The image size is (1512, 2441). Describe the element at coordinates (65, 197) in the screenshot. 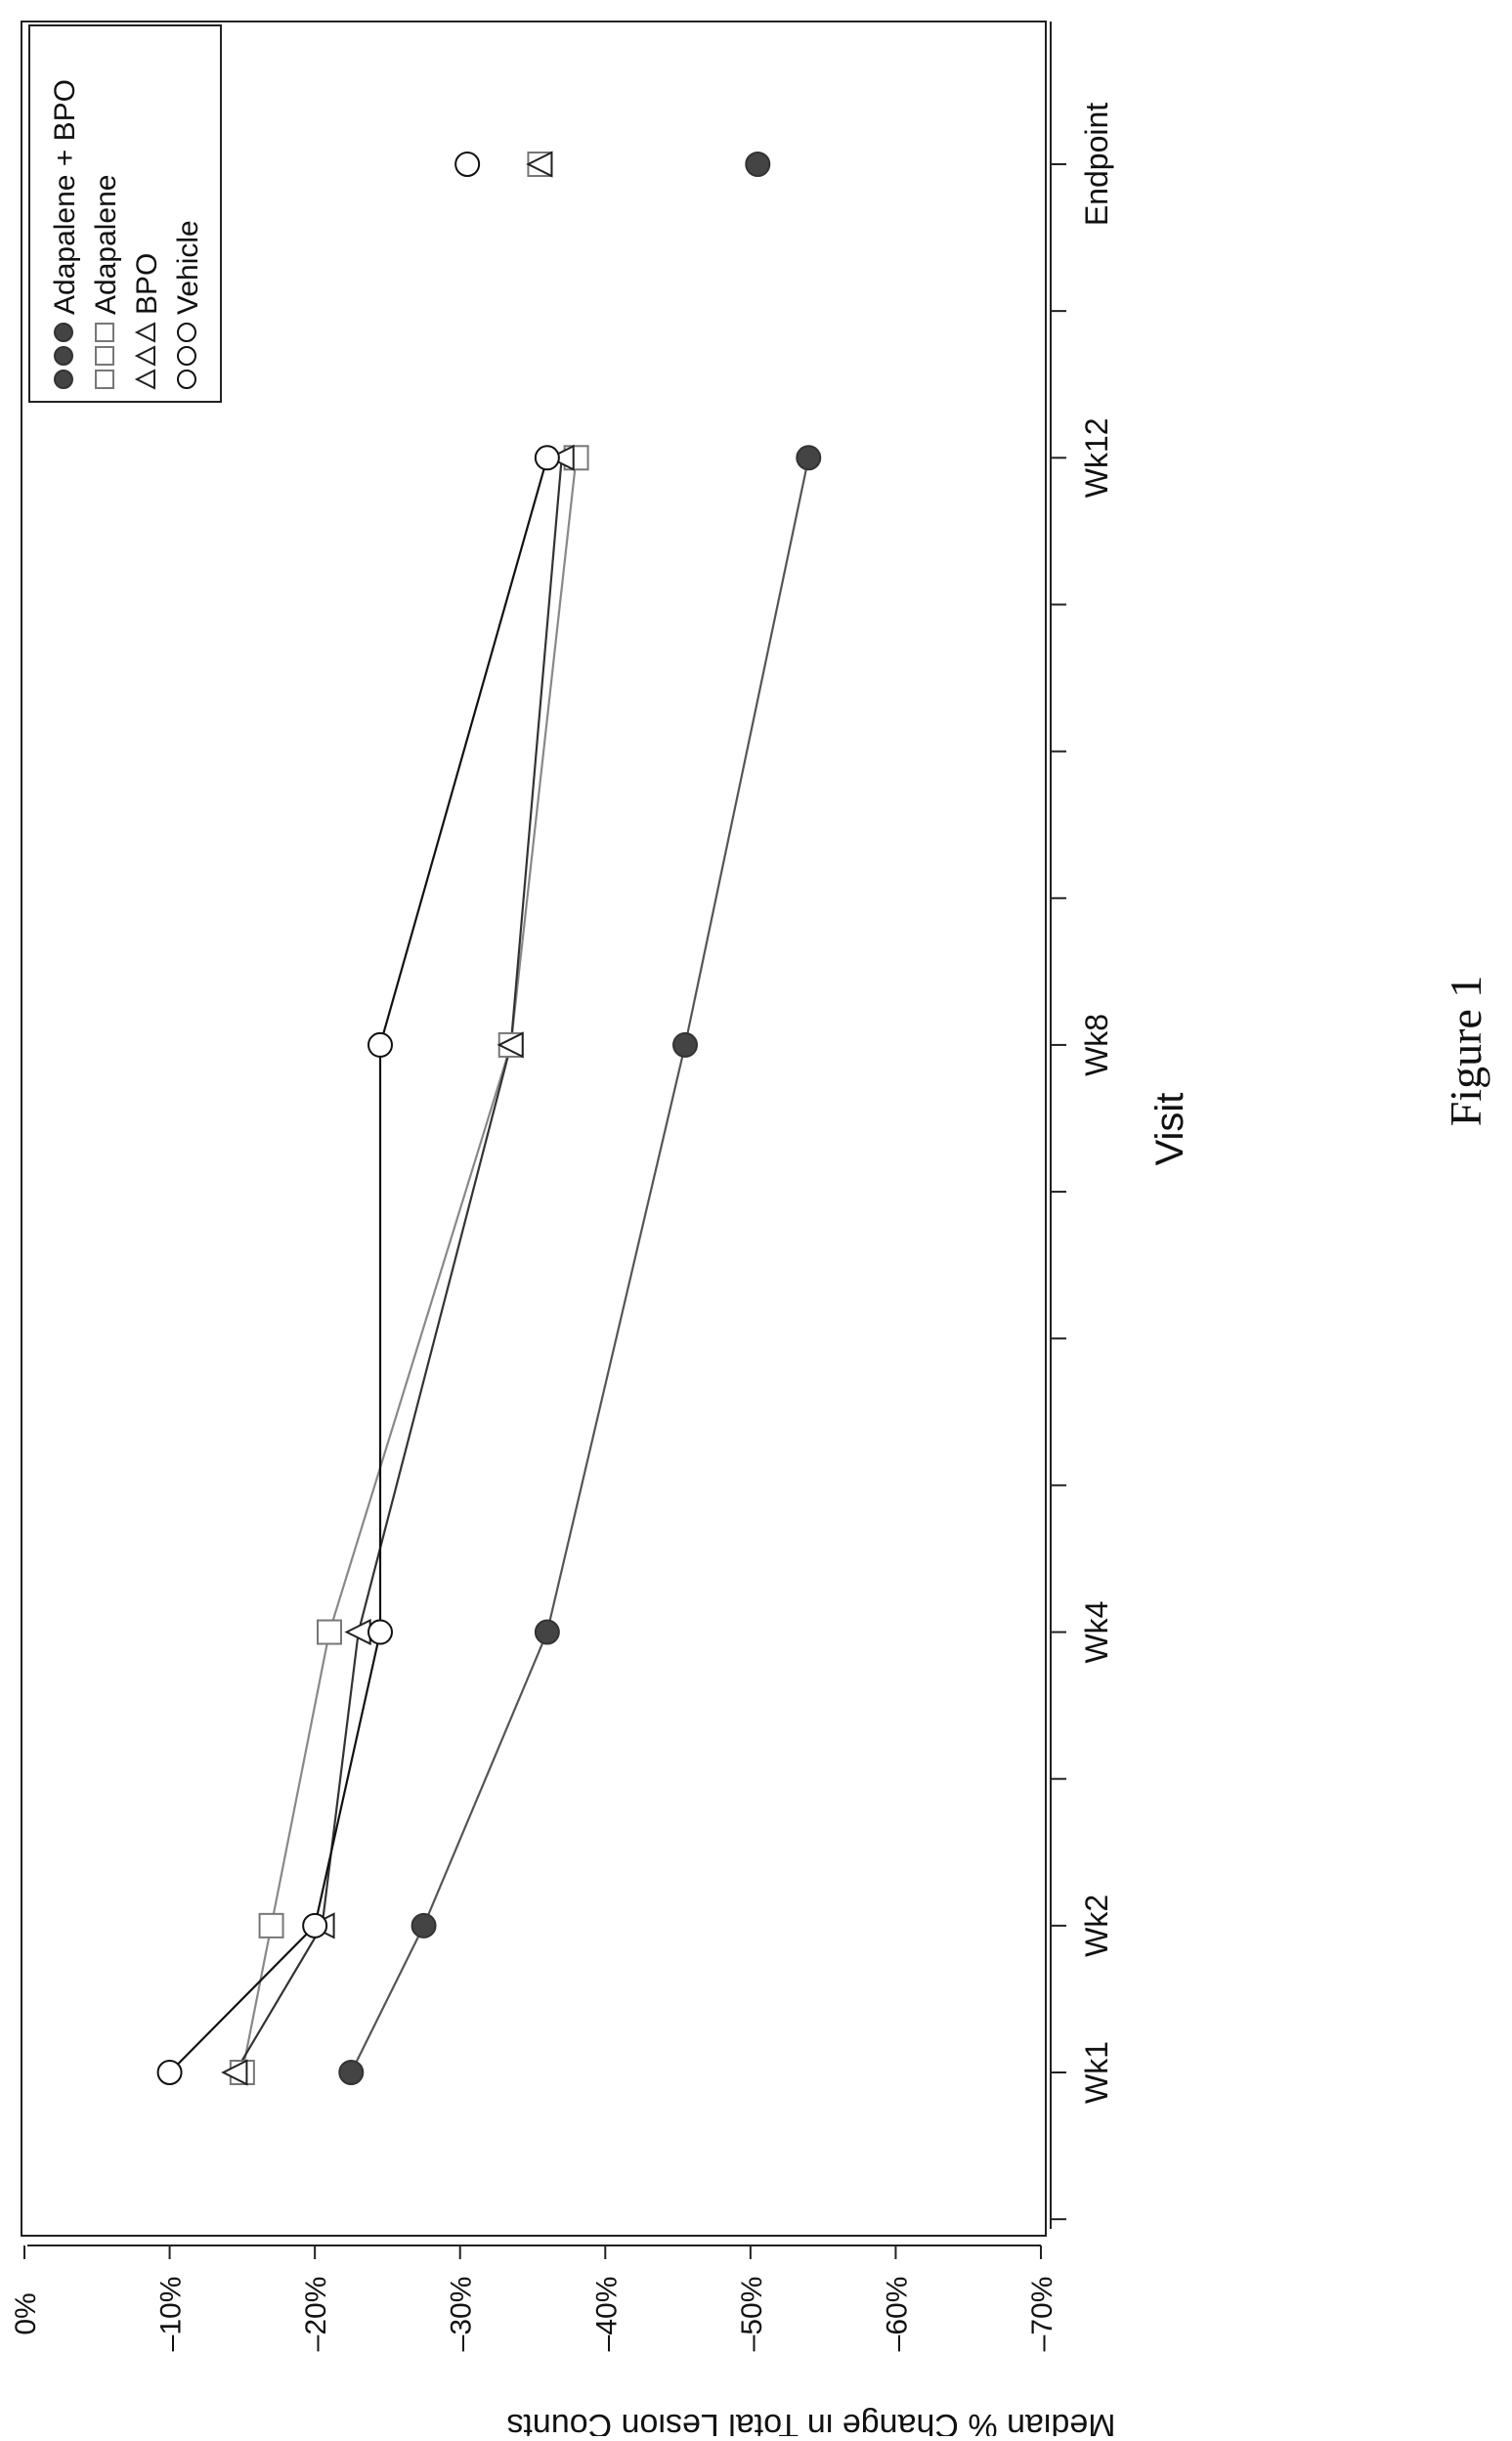

I see `legend-label: Adapalene + BPO` at that location.